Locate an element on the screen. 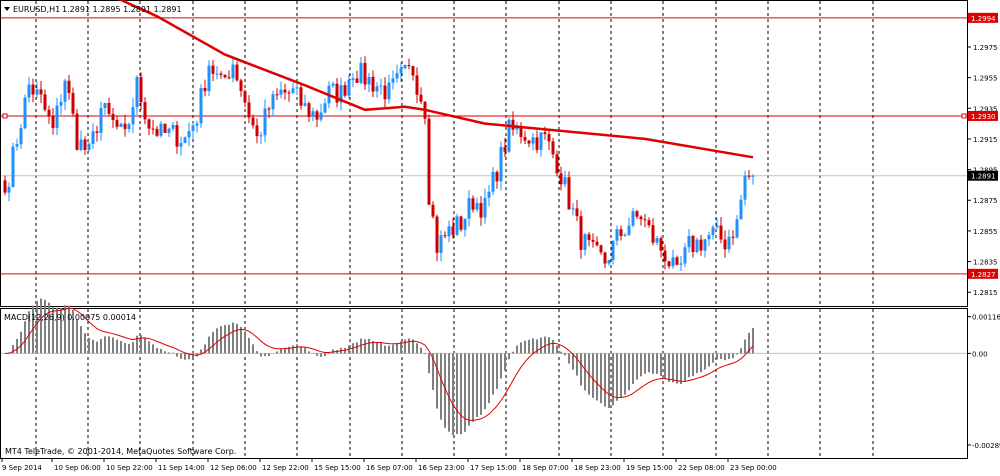 The image size is (1000, 476). level-label: 1.2827 is located at coordinates (983, 275).